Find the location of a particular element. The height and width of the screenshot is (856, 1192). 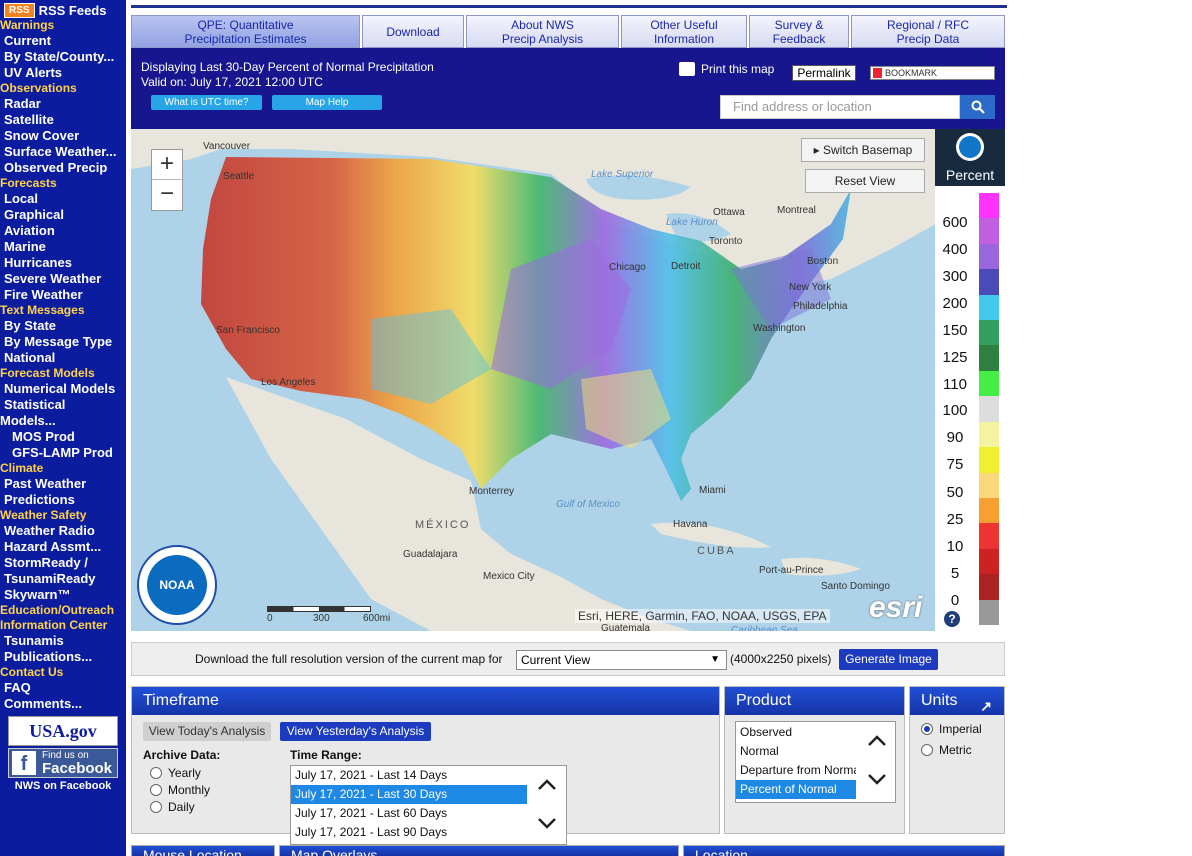

facebook-badge: f Find us on Facebook is located at coordinates (63, 763).